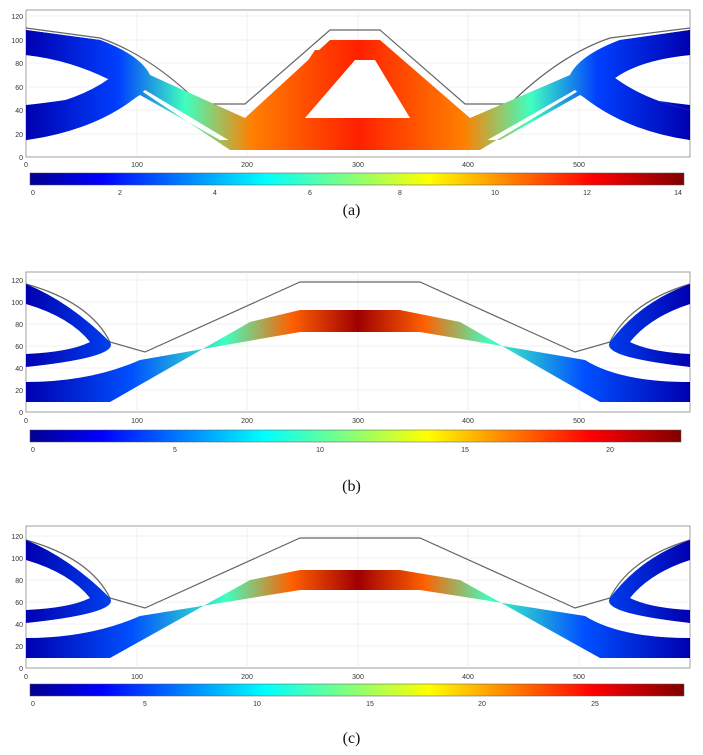 The image size is (703, 755). Describe the element at coordinates (19, 64) in the screenshot. I see `y-tick-label-a-4: 80` at that location.